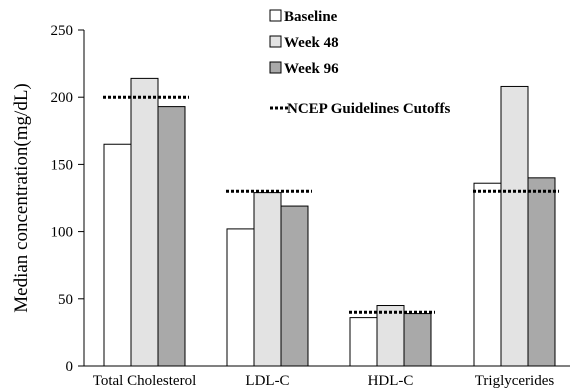  I want to click on legend-label: Week 48, so click(311, 43).